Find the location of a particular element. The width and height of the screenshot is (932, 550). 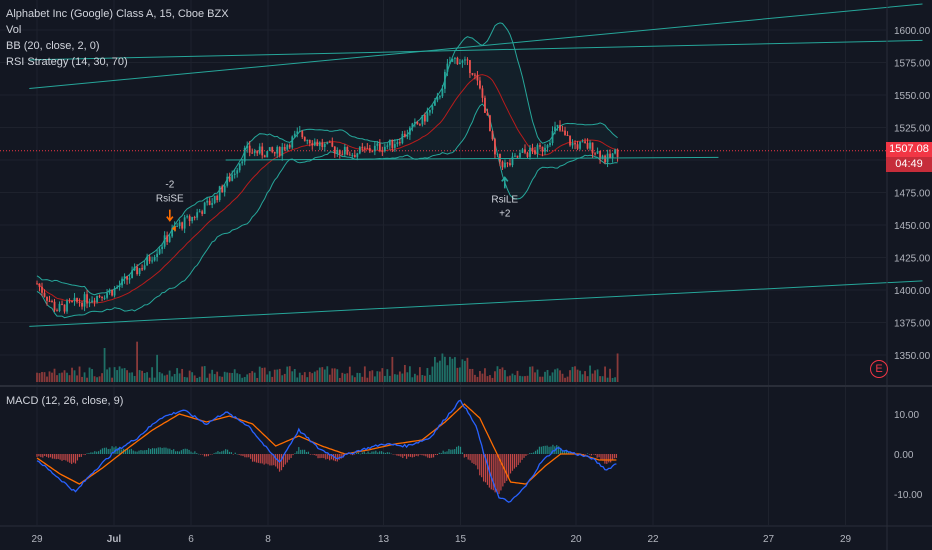

trendline is located at coordinates (476, 46).